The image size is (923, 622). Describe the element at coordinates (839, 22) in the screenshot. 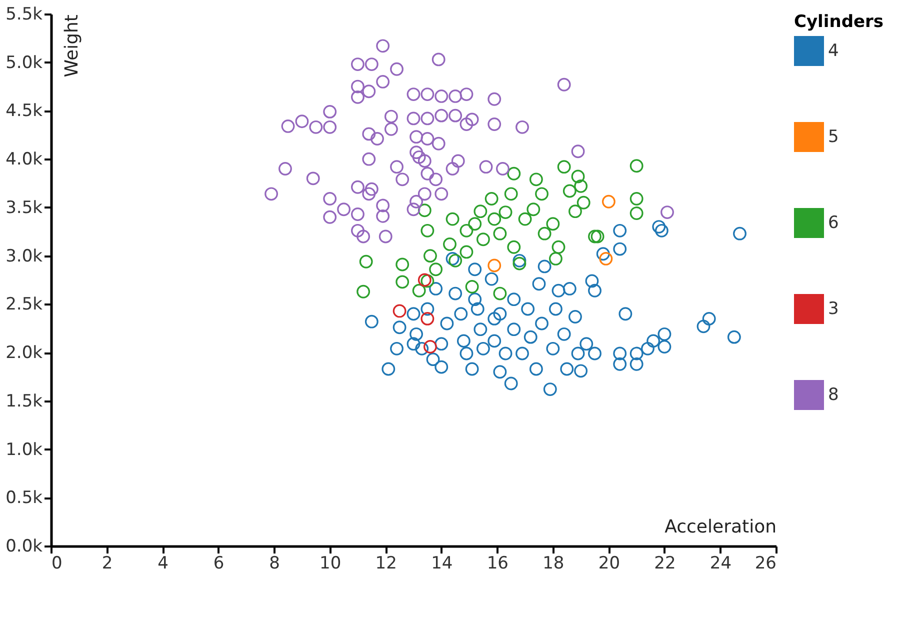

I see `legend-title: Cylinders` at that location.